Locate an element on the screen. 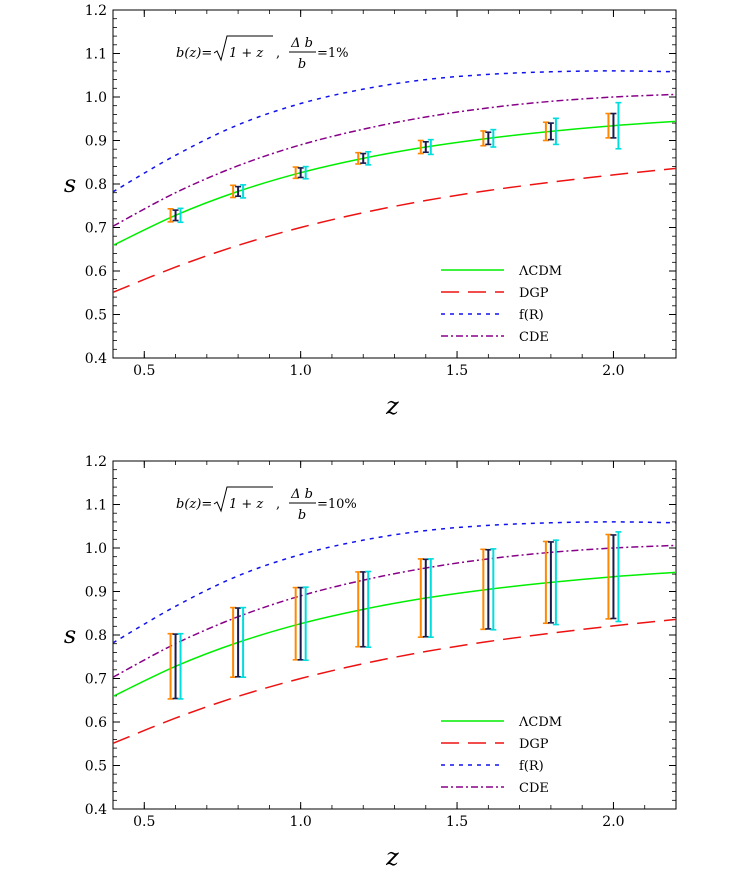 This screenshot has height=875, width=742. annotation-rhs: =1% is located at coordinates (333, 53).